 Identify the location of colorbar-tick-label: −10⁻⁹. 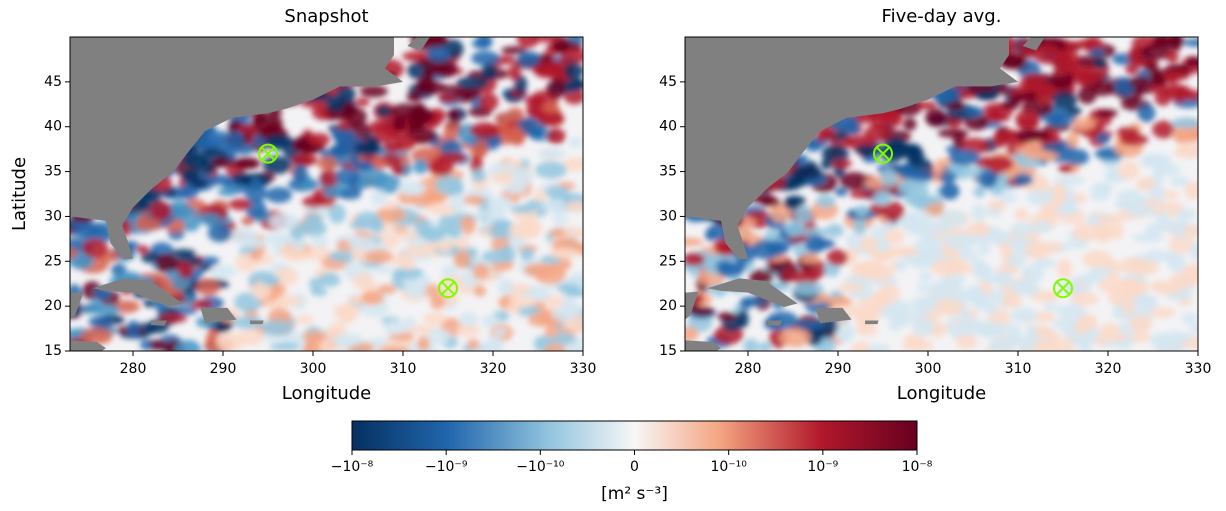
(446, 467).